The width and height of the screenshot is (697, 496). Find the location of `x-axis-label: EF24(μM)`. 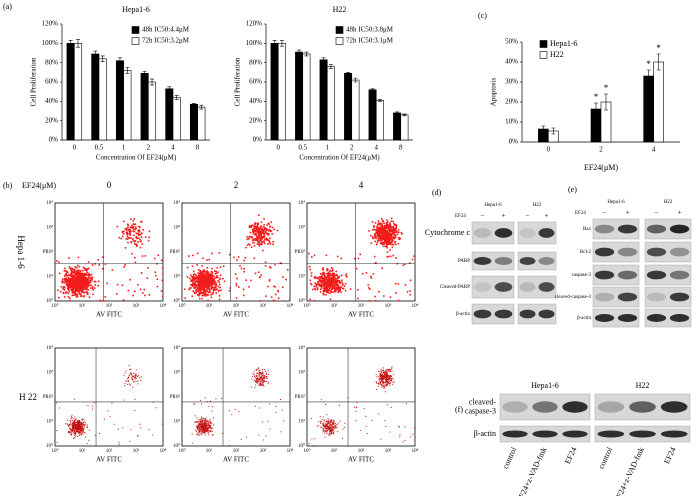

x-axis-label: EF24(μM) is located at coordinates (601, 167).